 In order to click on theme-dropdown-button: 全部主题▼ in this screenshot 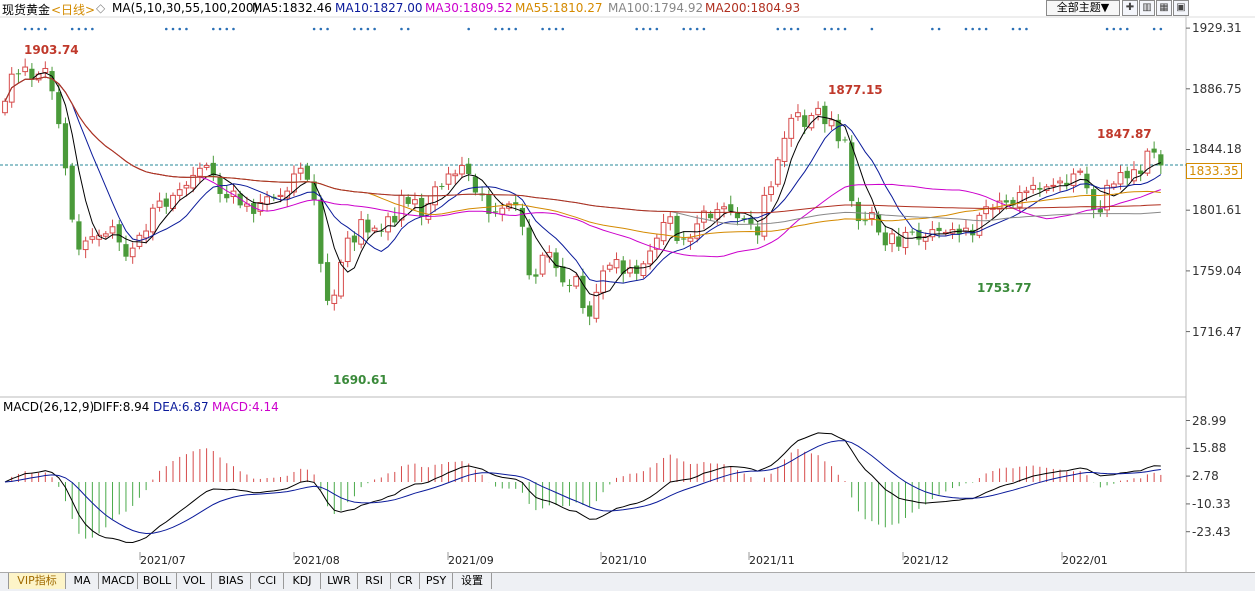, I will do `click(1083, 8)`.